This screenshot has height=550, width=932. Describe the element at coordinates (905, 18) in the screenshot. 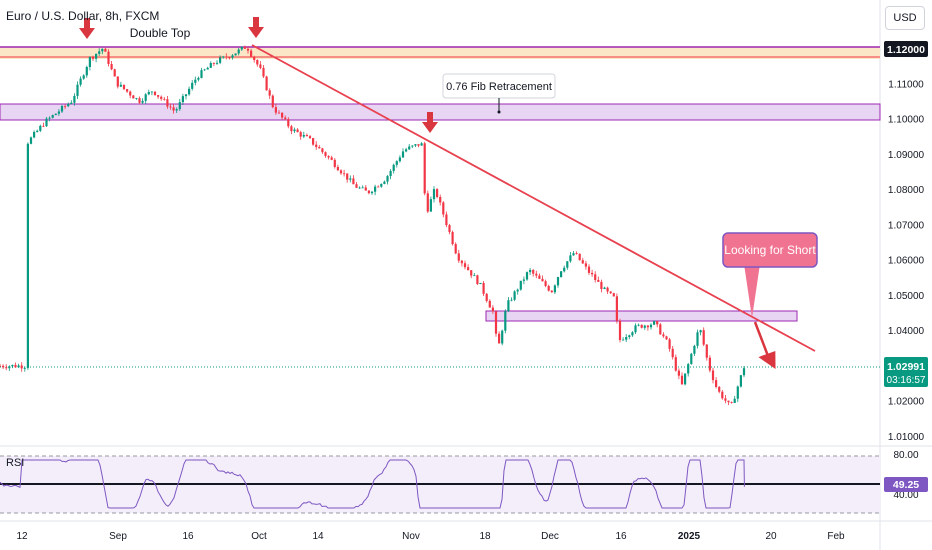

I see `currency-button: USD` at that location.